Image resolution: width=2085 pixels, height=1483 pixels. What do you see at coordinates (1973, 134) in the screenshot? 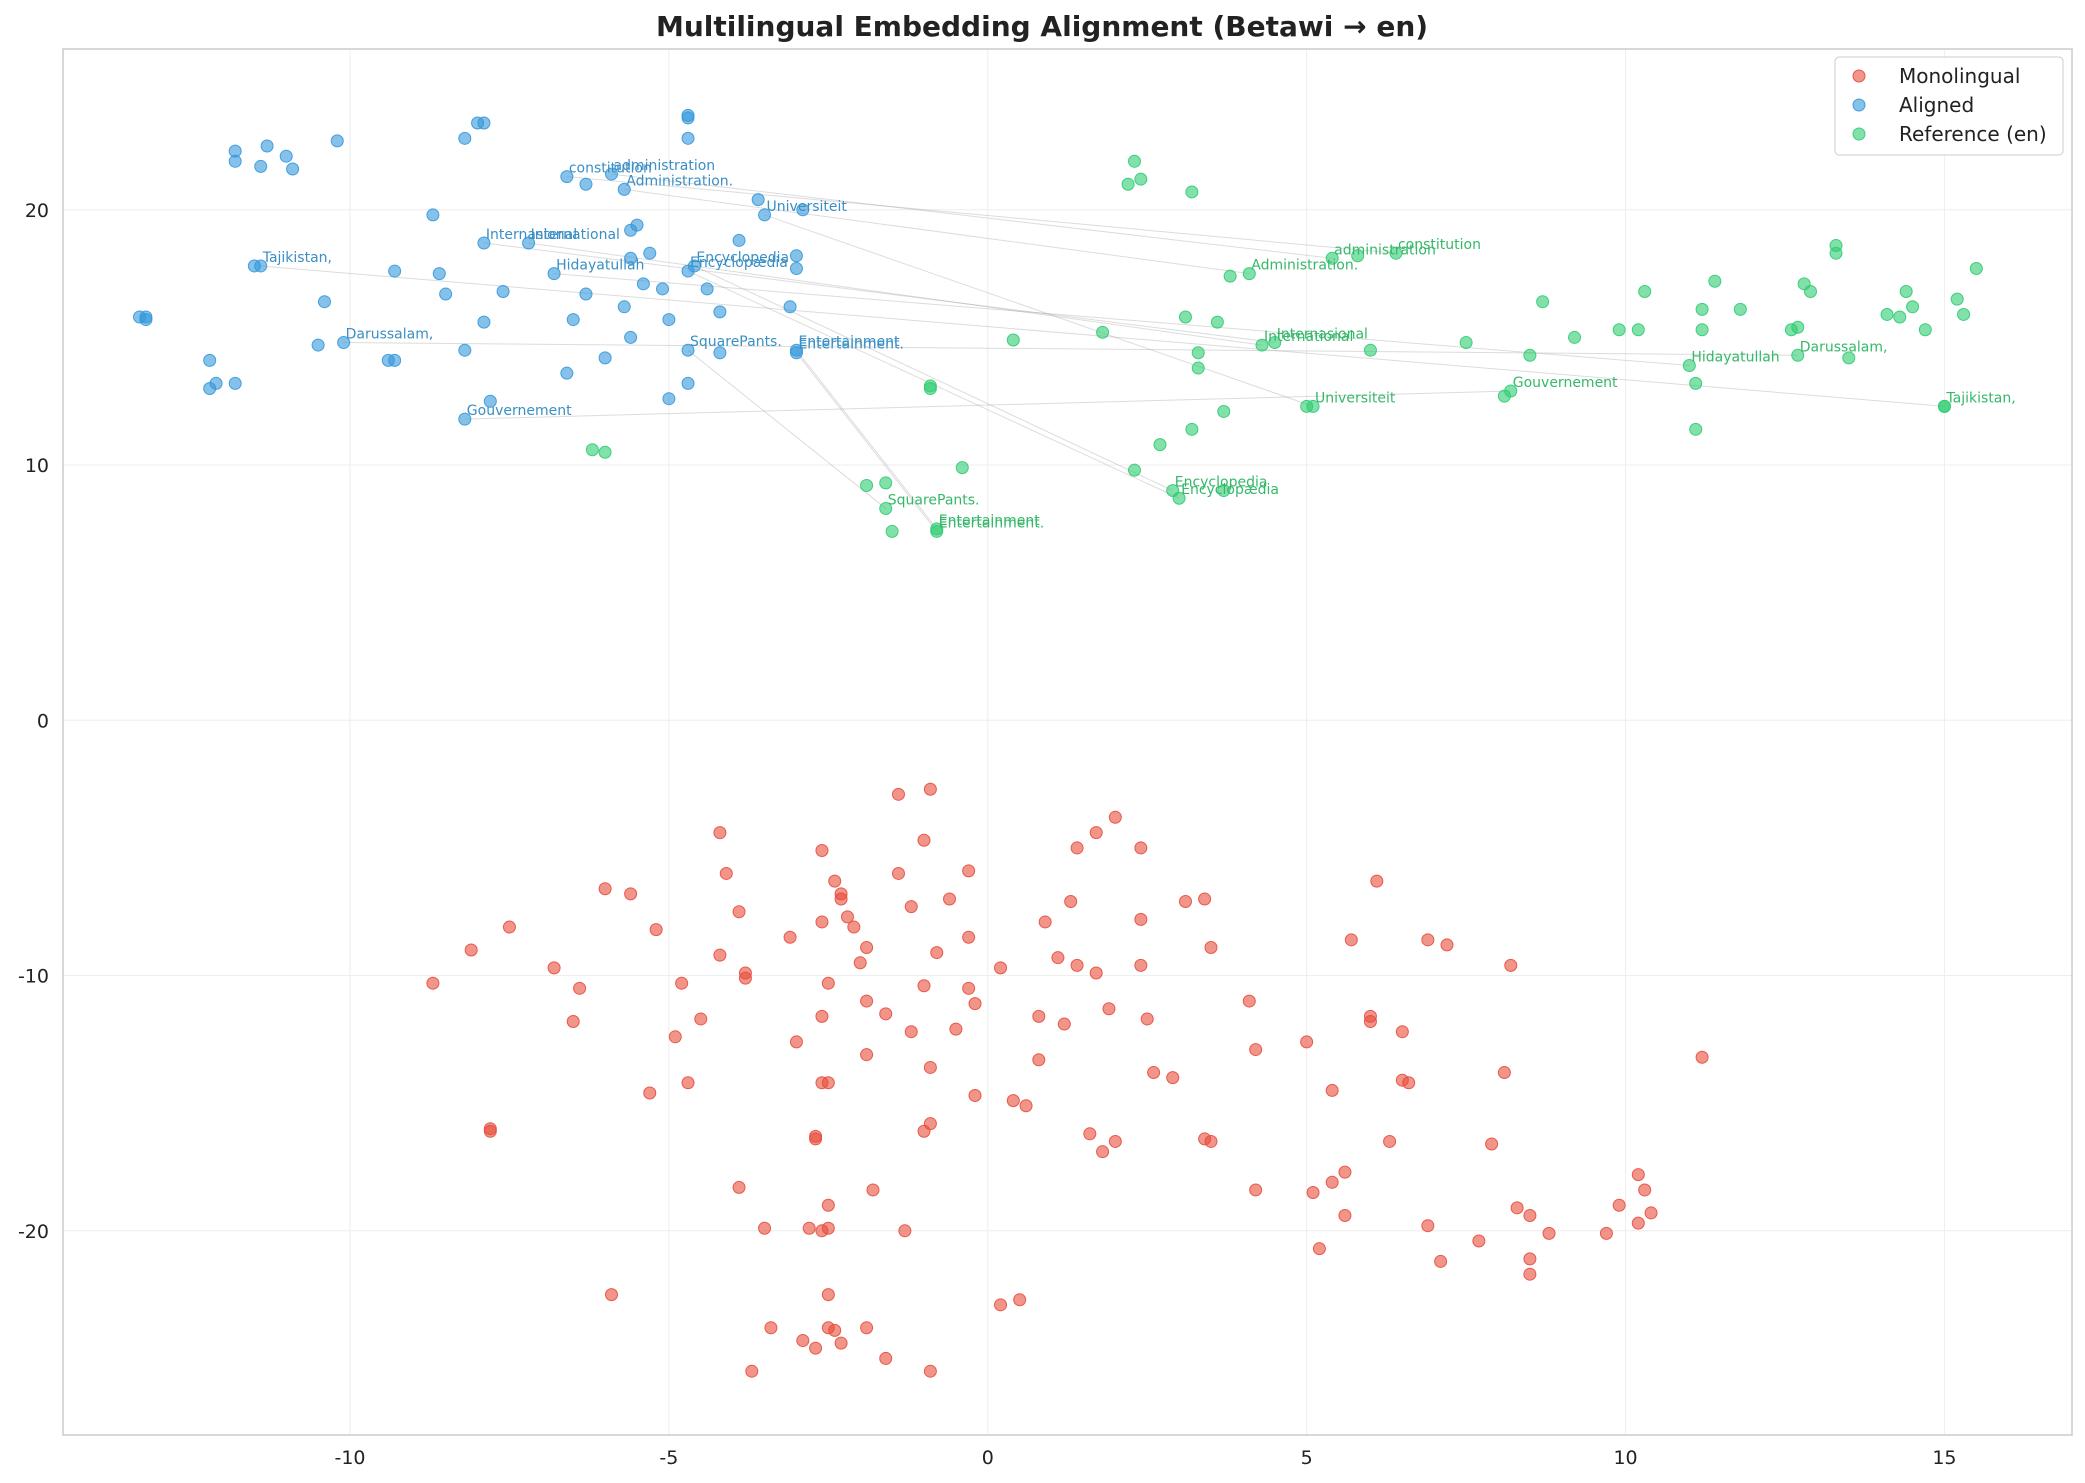
I see `legend-label: Reference (en)` at bounding box center [1973, 134].